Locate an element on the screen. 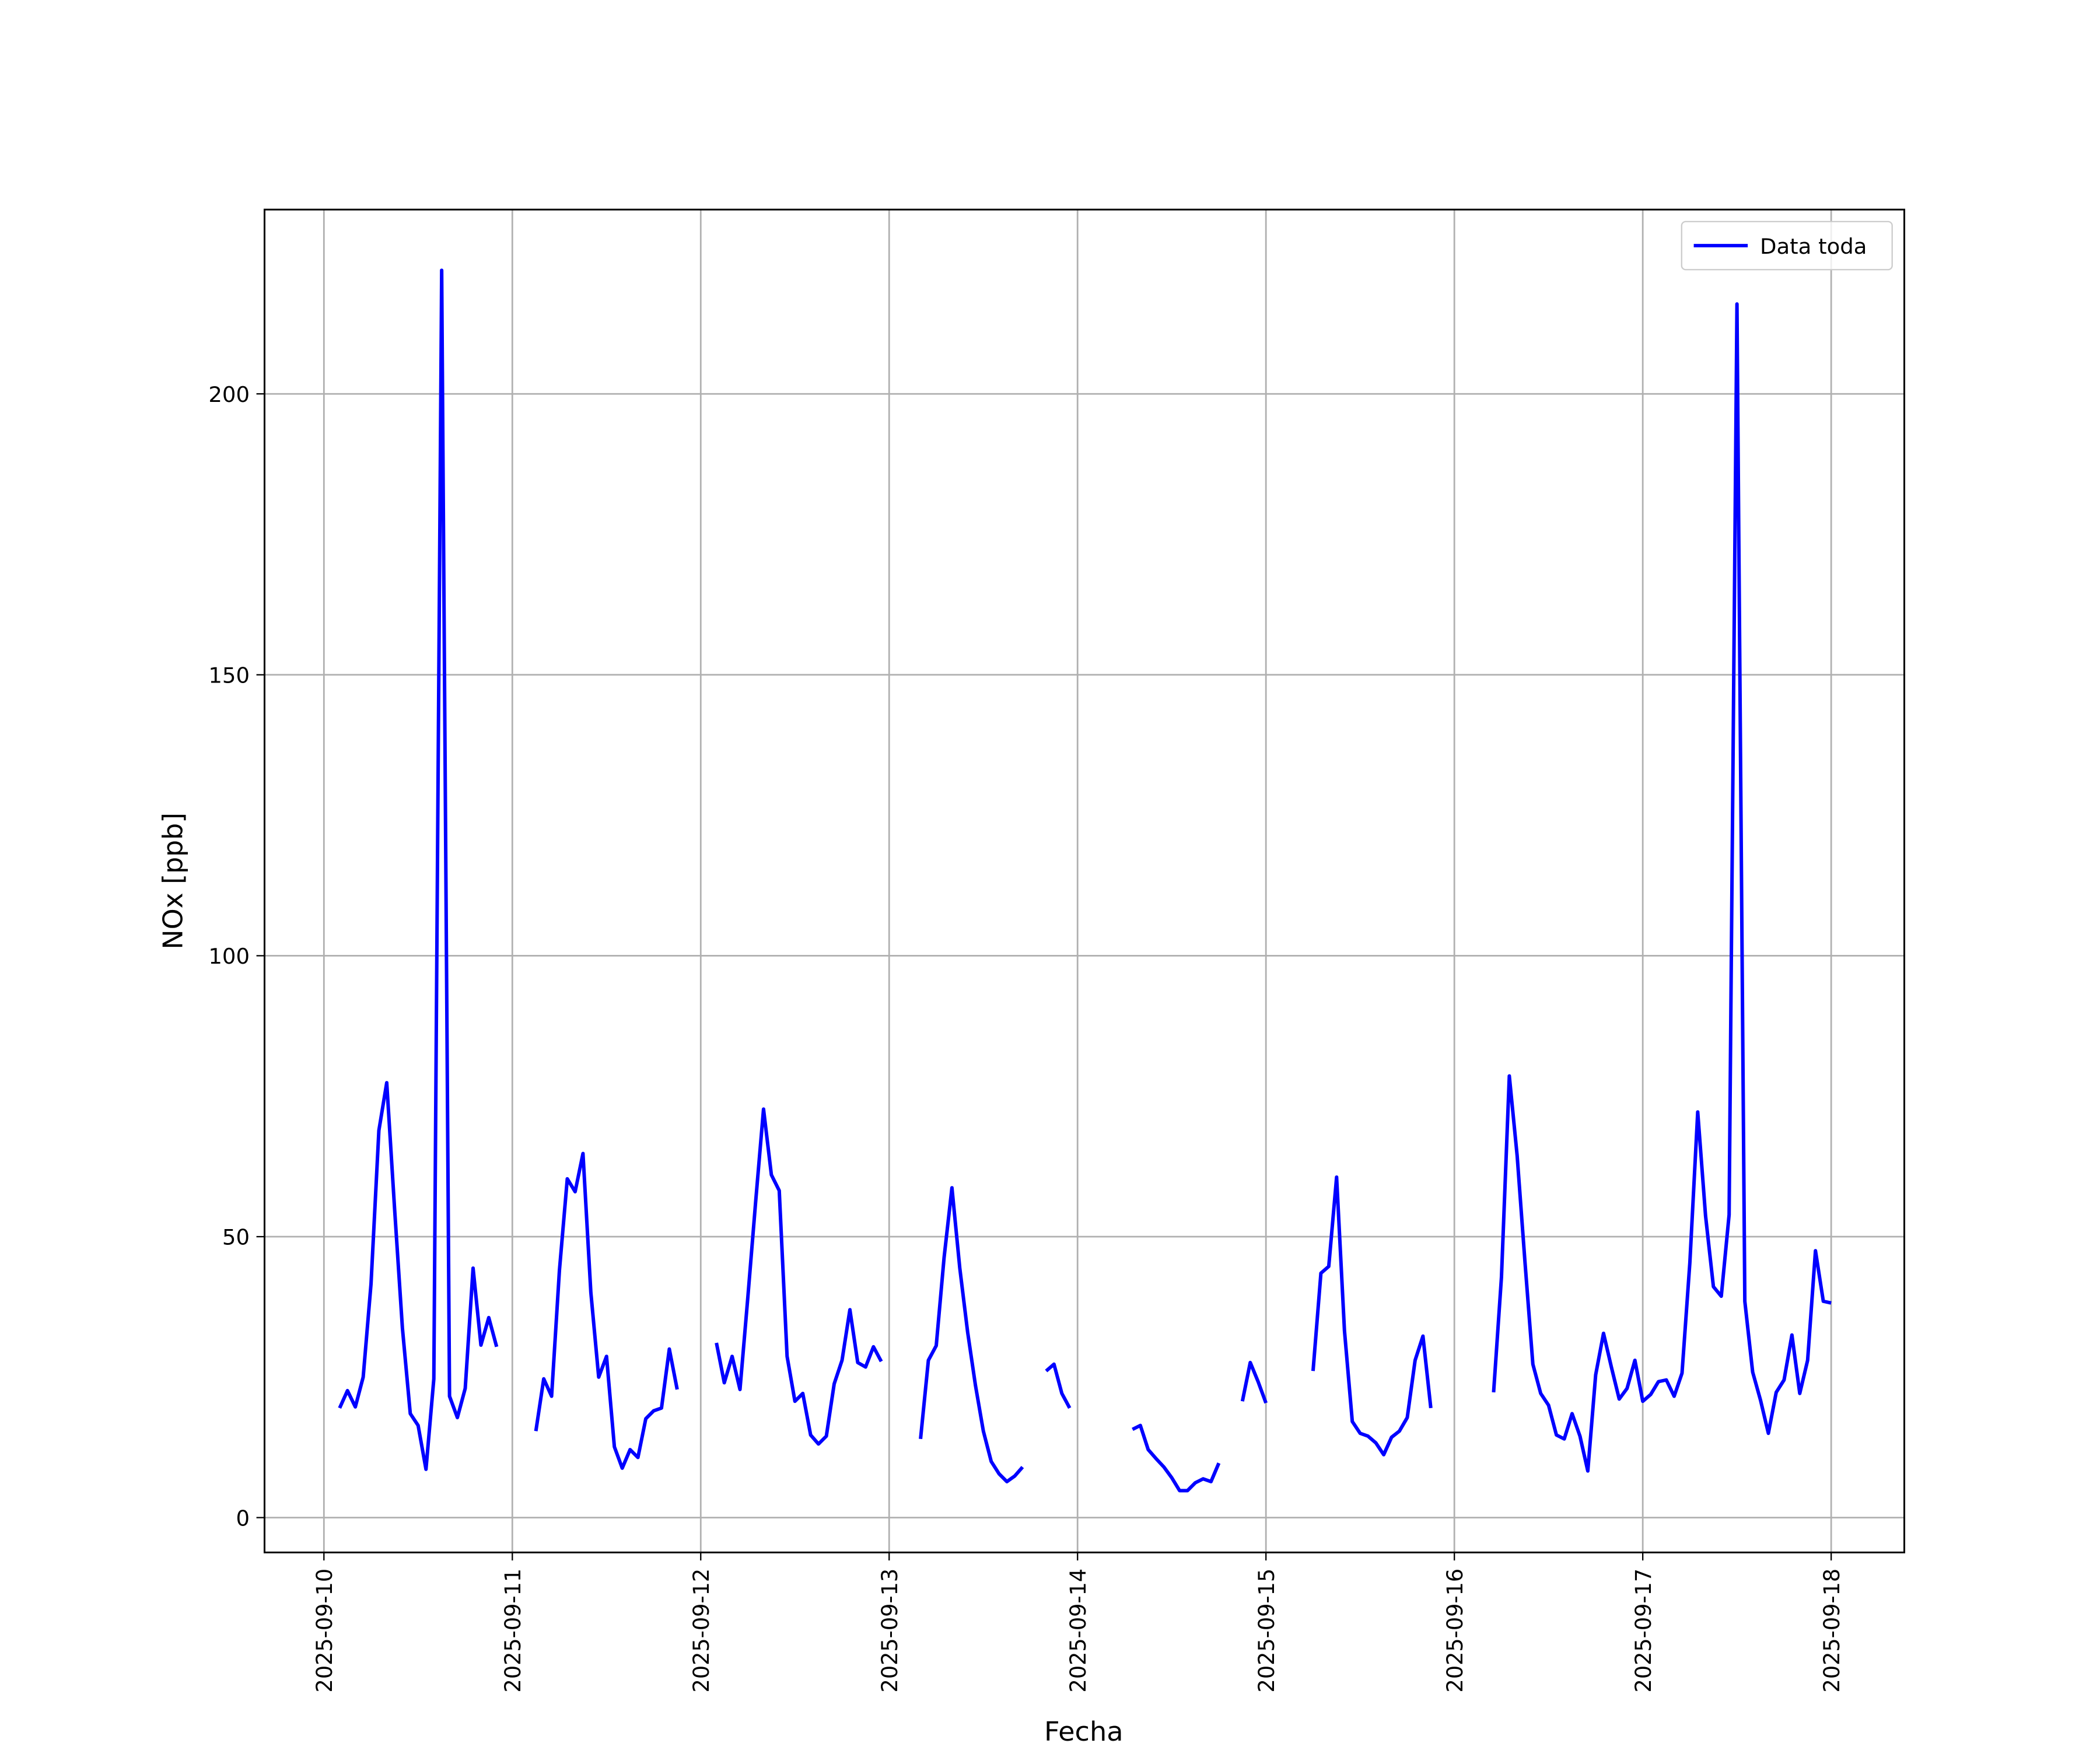 The width and height of the screenshot is (2100, 1750). legend: Data toda is located at coordinates (1787, 245).